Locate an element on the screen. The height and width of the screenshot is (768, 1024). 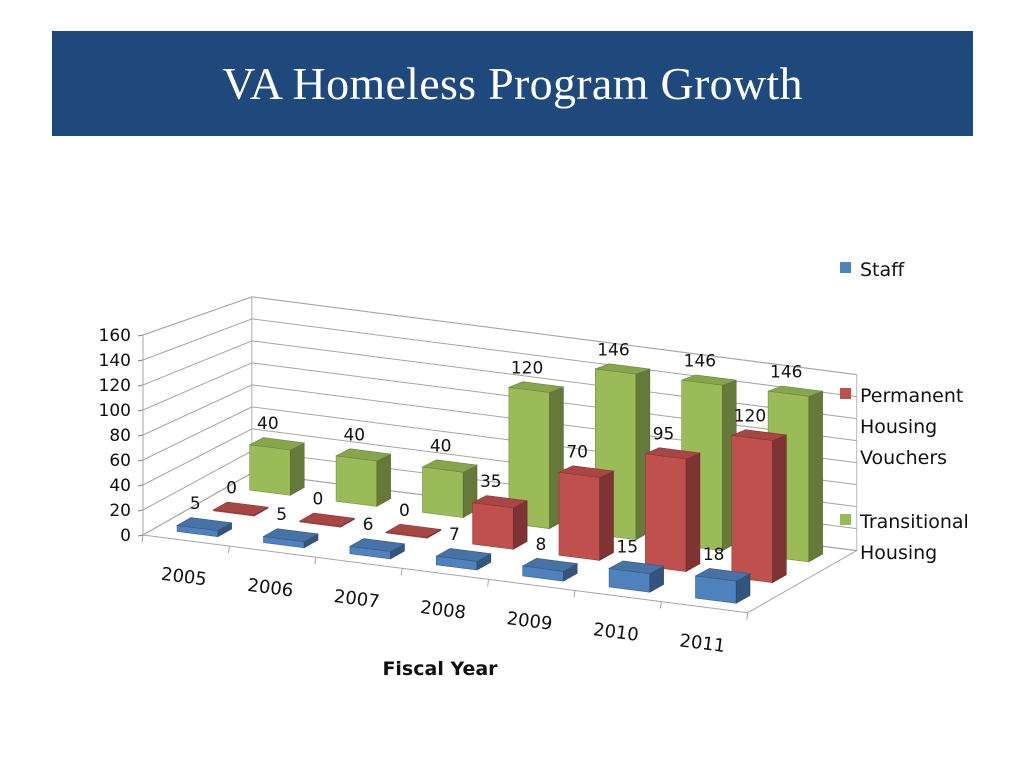
bar-permanent-housing-vouchers: 70 is located at coordinates (586, 501).